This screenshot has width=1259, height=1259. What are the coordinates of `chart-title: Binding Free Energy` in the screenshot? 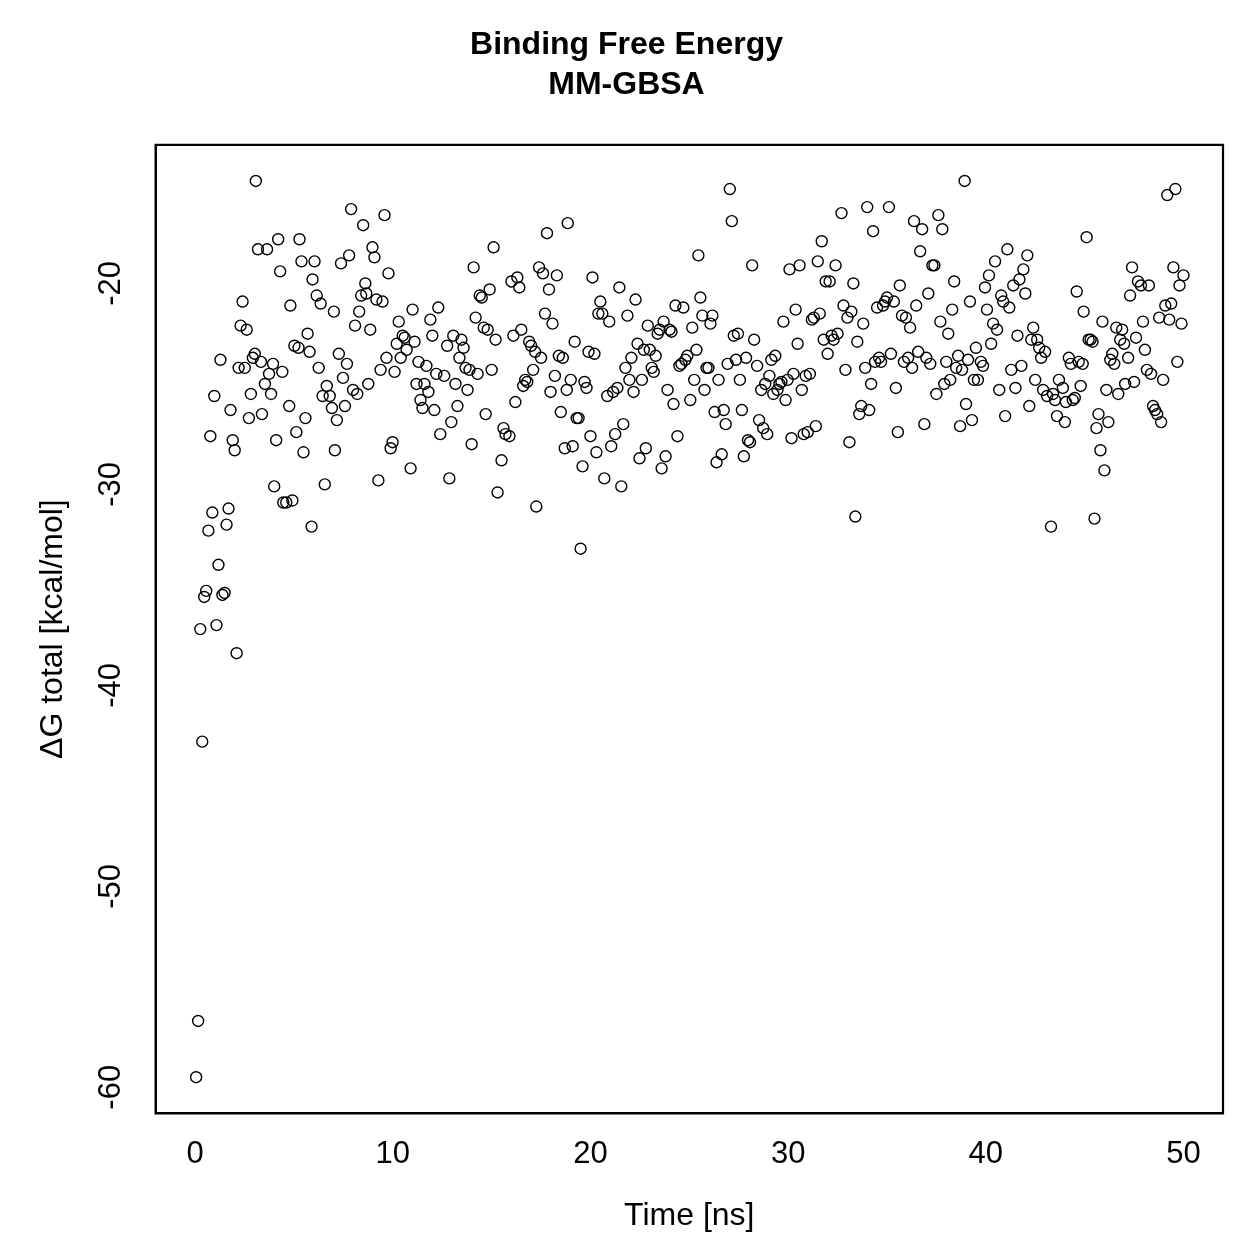 It's located at (627, 43).